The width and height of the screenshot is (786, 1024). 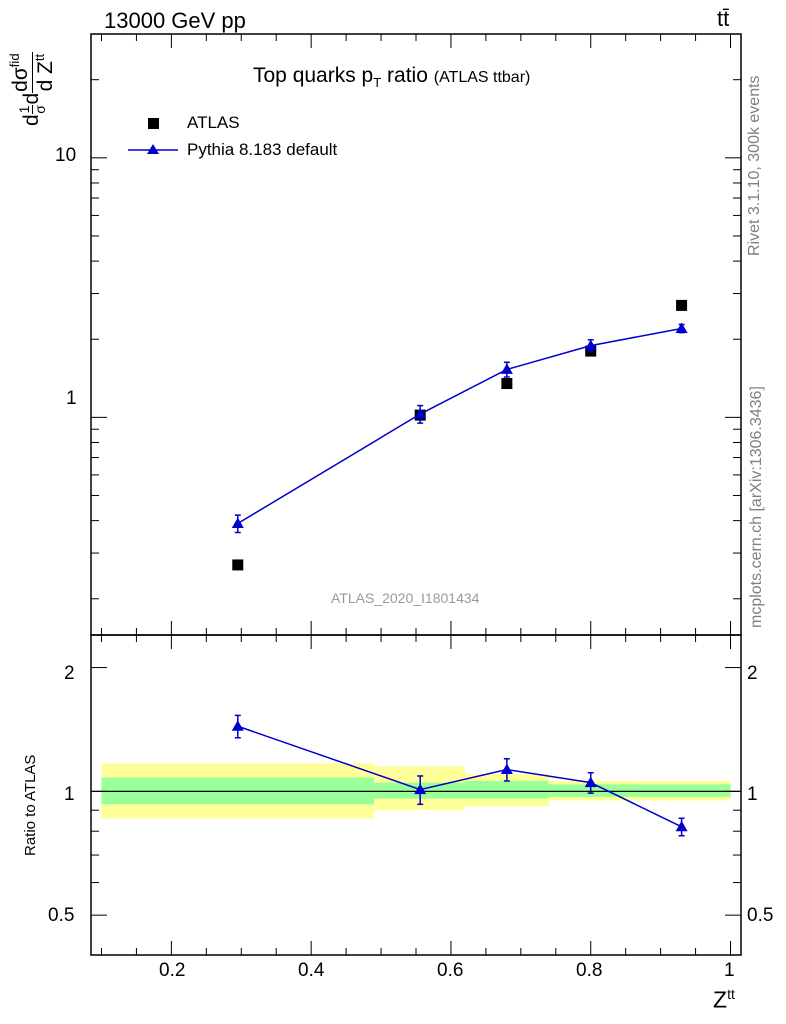 What do you see at coordinates (729, 970) in the screenshot?
I see `x-tick-label-1: 1` at bounding box center [729, 970].